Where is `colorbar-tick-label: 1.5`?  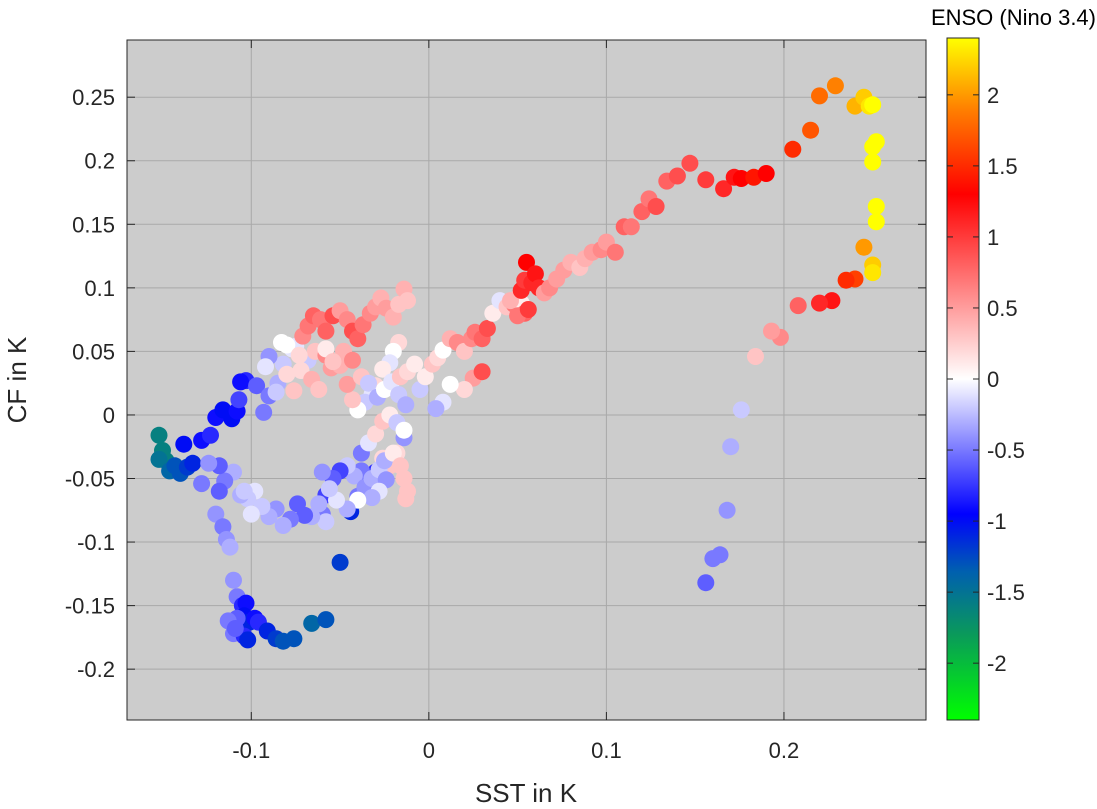
colorbar-tick-label: 1.5 is located at coordinates (1002, 166).